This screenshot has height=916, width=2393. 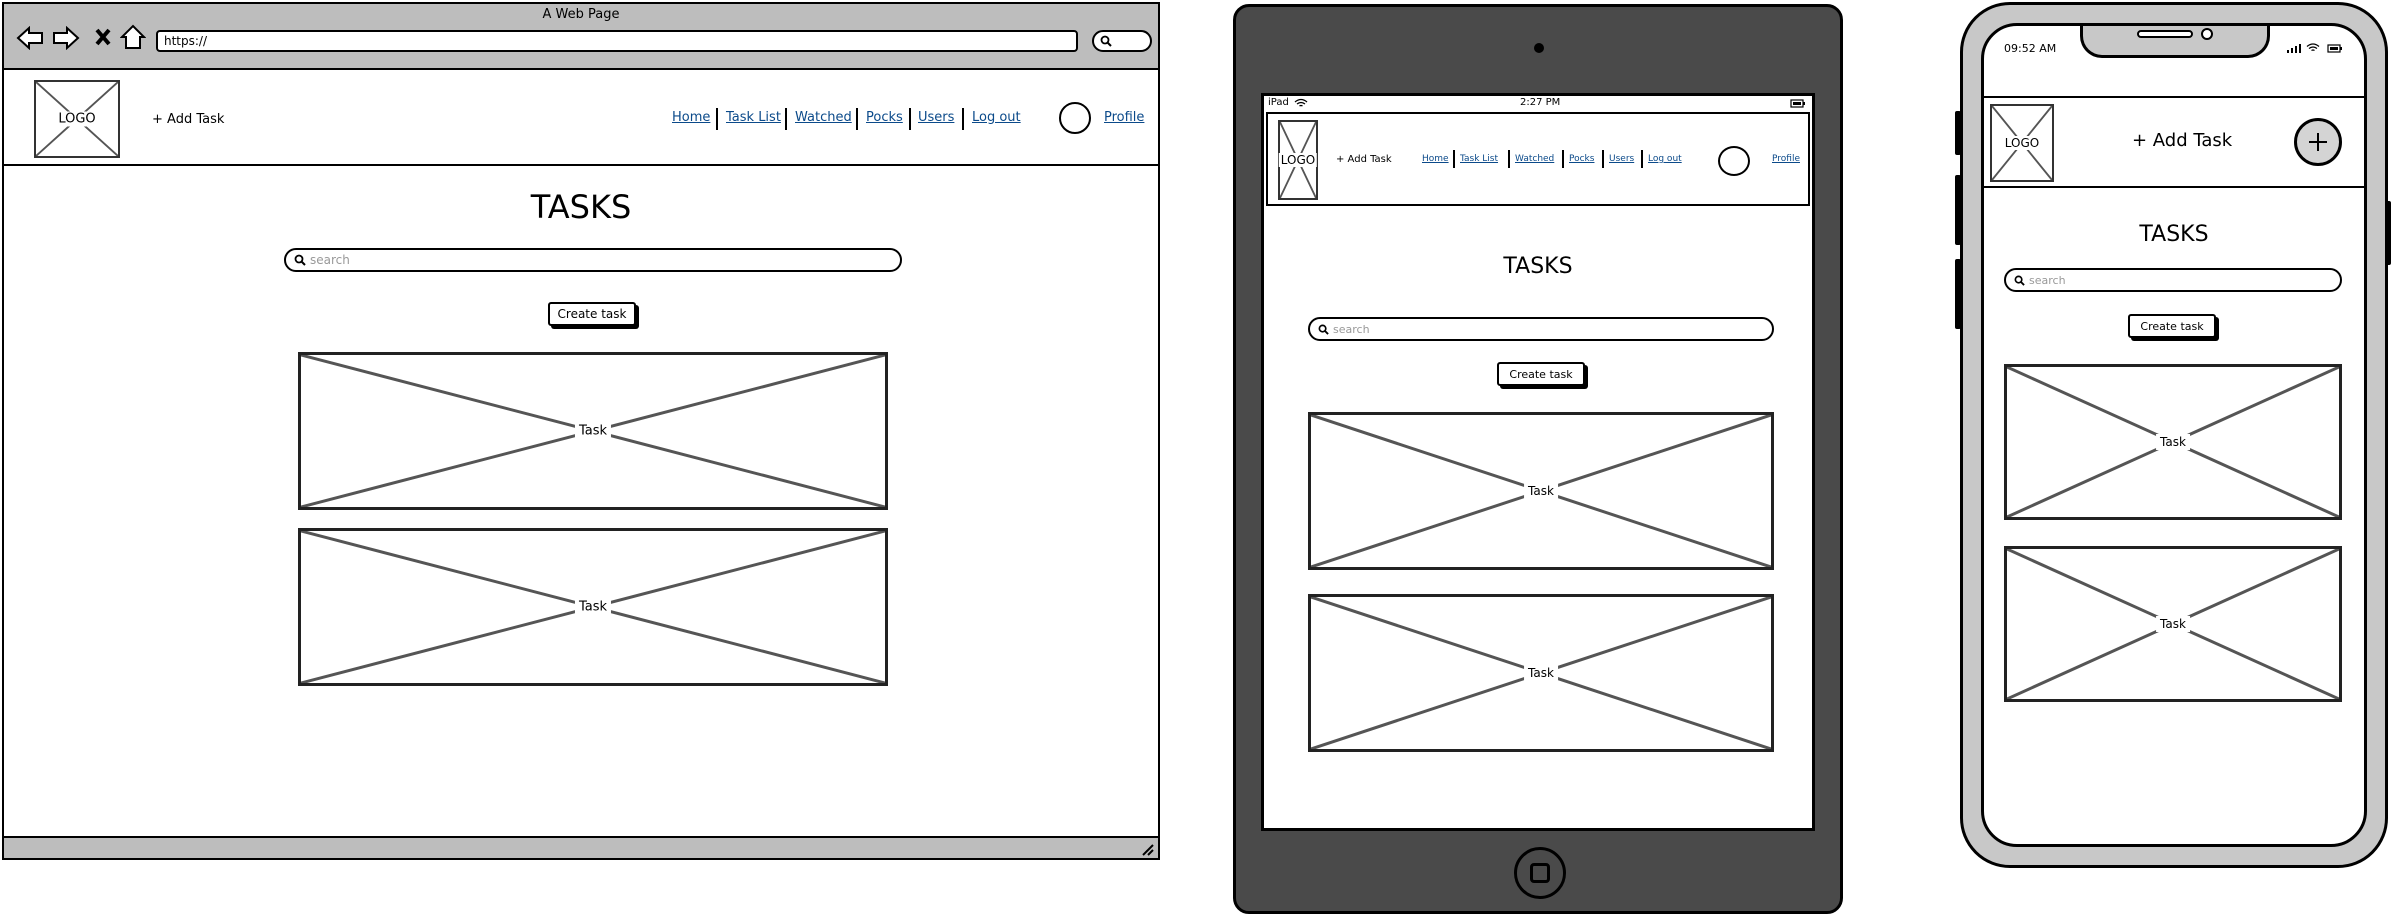 What do you see at coordinates (66, 38) in the screenshot?
I see `forward-arrow-icon` at bounding box center [66, 38].